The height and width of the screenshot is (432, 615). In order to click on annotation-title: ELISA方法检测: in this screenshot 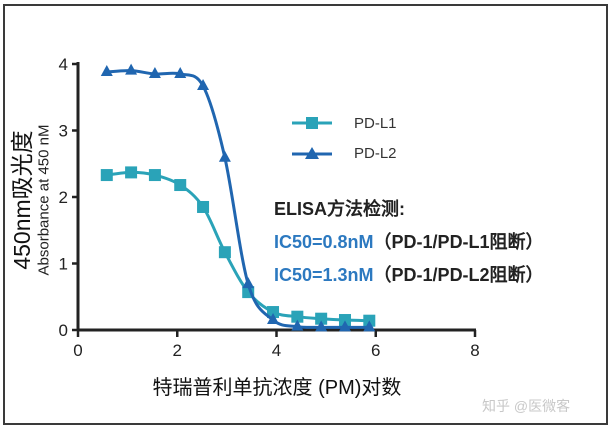, I will do `click(340, 209)`.